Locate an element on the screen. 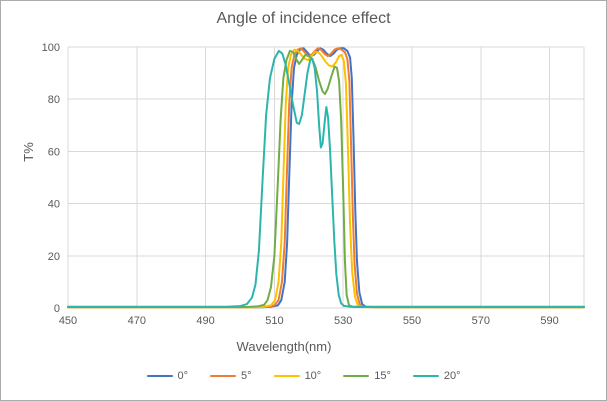  legend-label: 5° is located at coordinates (246, 376).